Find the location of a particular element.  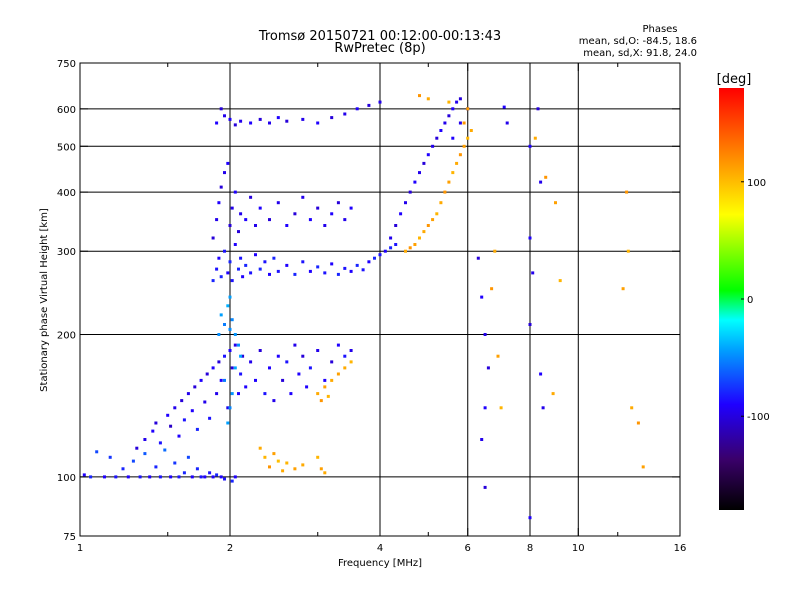

y-tick-label: 100 is located at coordinates (66, 478).